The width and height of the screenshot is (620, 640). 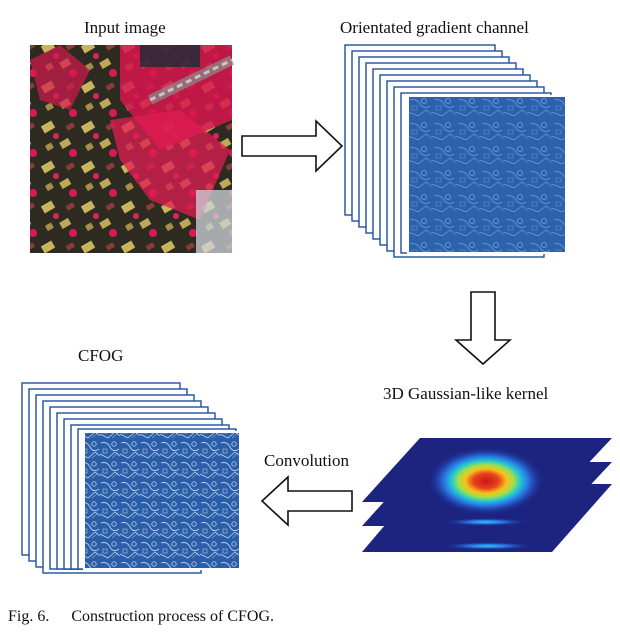 I want to click on gaussian-kernel-3d, so click(x=487, y=495).